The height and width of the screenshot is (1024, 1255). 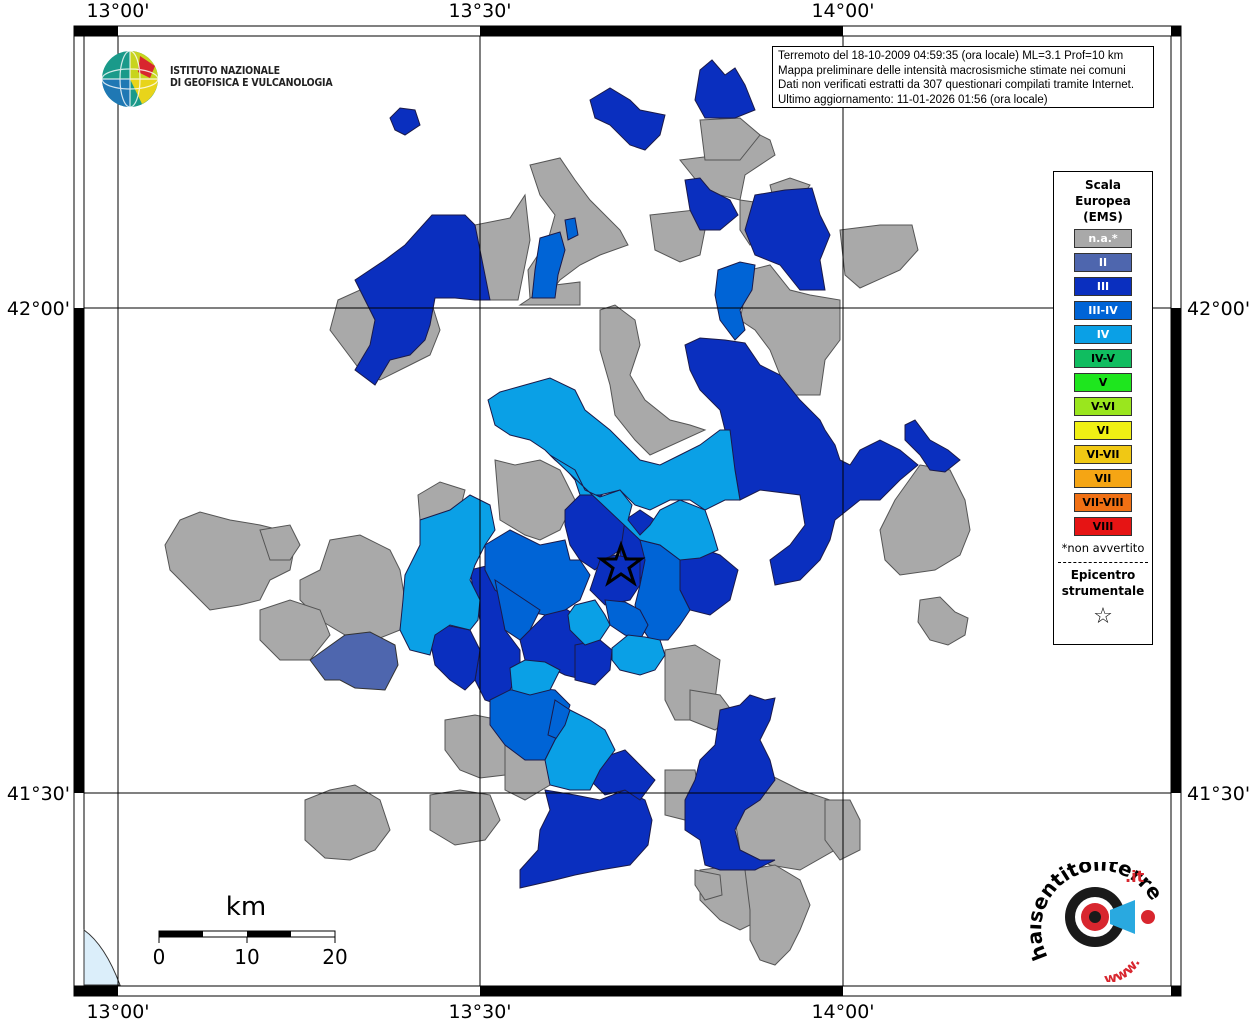 What do you see at coordinates (1103, 217) in the screenshot?
I see `legend-title-3: (EMS)` at bounding box center [1103, 217].